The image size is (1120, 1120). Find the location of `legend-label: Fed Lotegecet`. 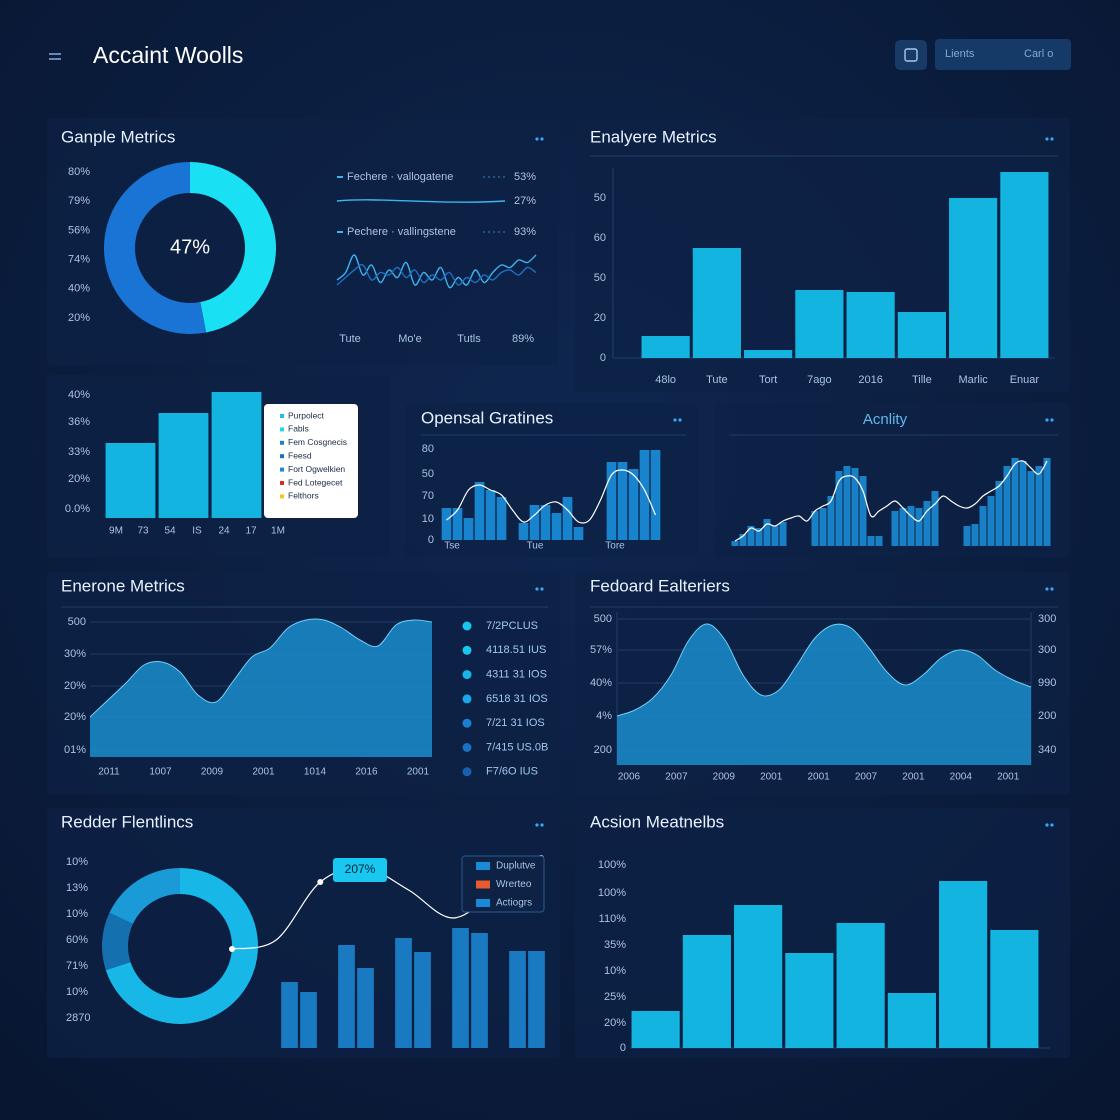

legend-label: Fed Lotegecet is located at coordinates (315, 482).